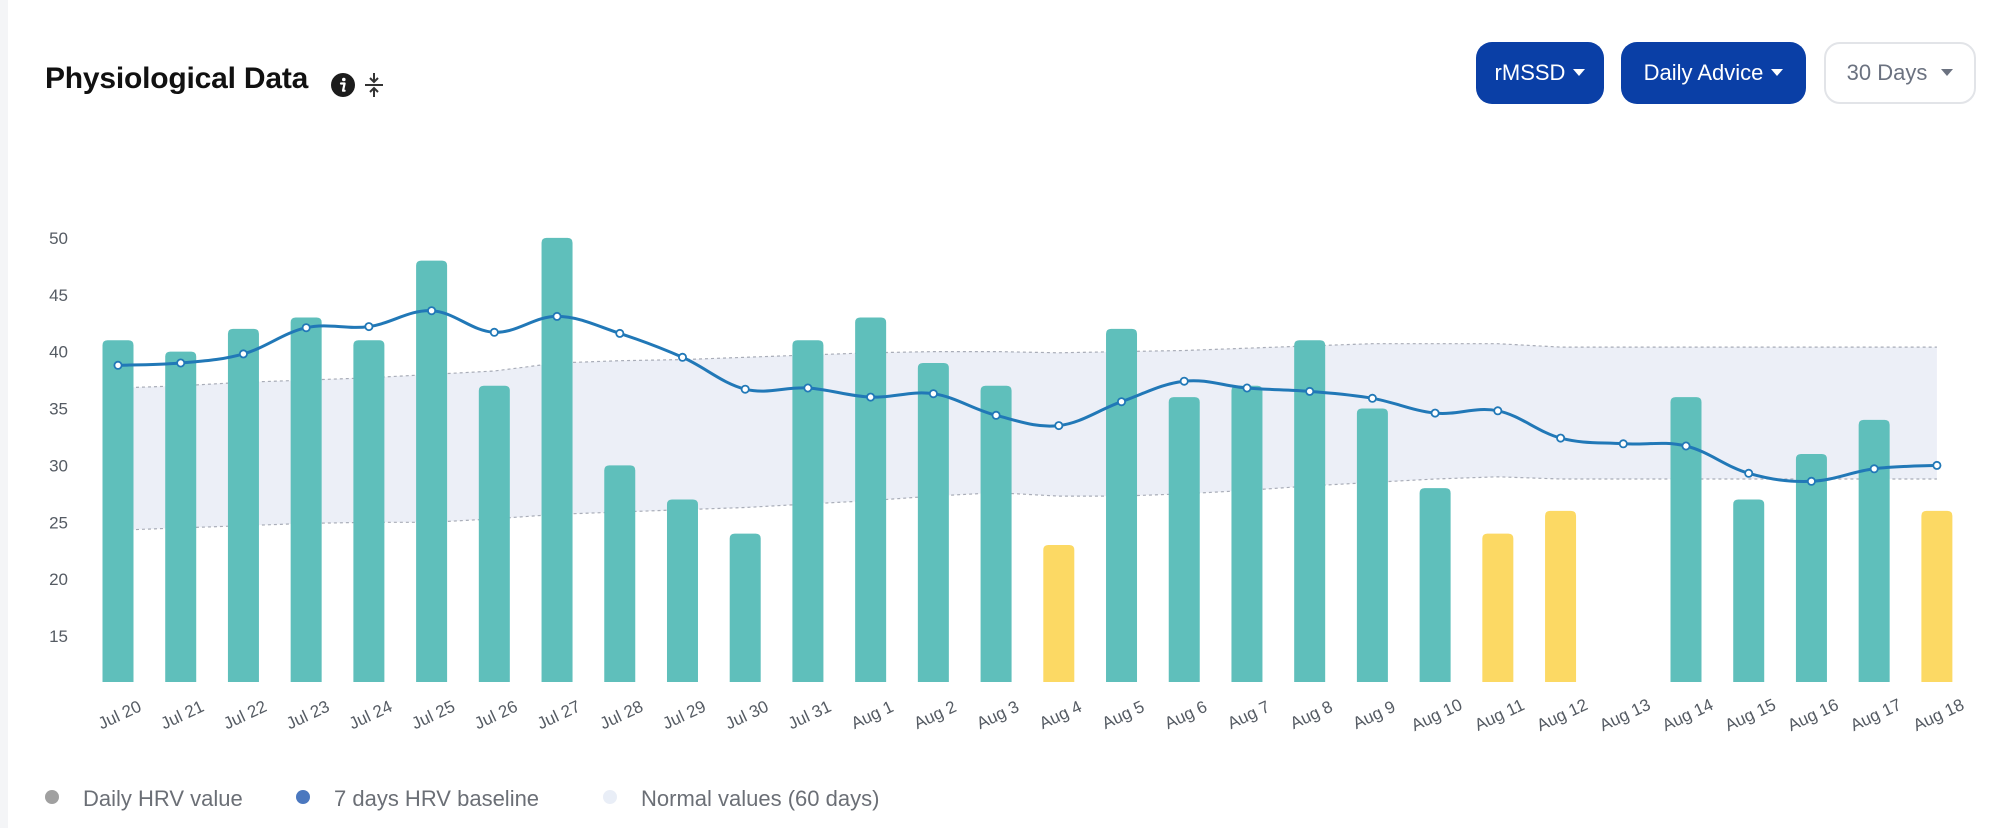 This screenshot has width=2000, height=828. What do you see at coordinates (58, 636) in the screenshot?
I see `y-tick-label: 15` at bounding box center [58, 636].